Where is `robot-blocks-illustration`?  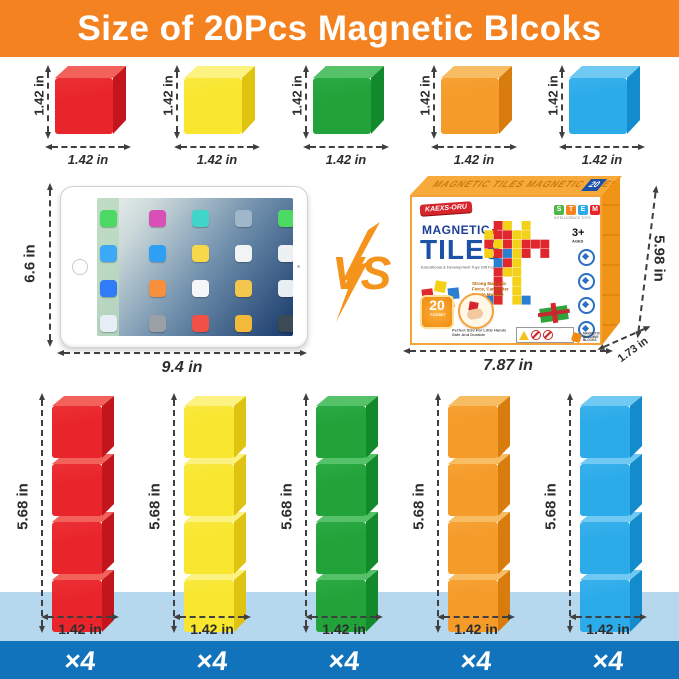 robot-blocks-illustration is located at coordinates (517, 263).